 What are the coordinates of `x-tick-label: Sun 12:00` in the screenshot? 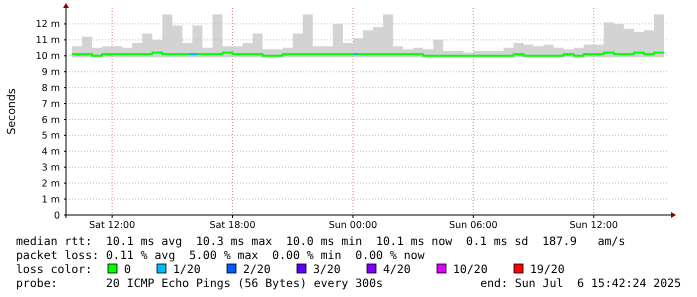 It's located at (594, 225).